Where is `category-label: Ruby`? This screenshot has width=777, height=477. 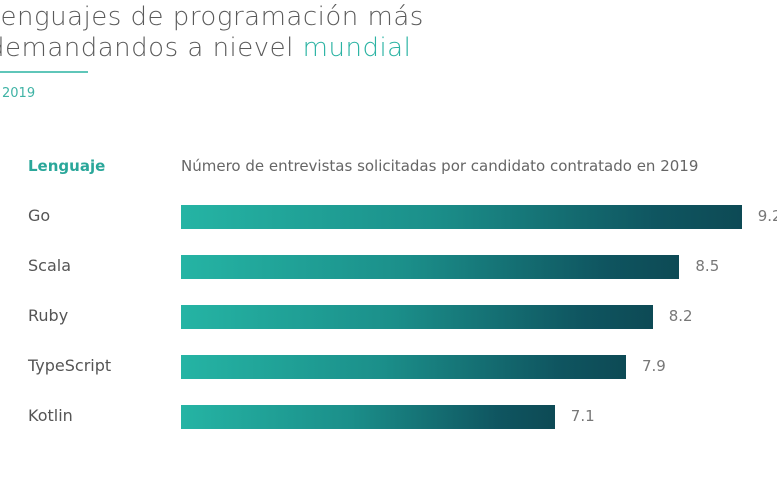
category-label: Ruby is located at coordinates (48, 315).